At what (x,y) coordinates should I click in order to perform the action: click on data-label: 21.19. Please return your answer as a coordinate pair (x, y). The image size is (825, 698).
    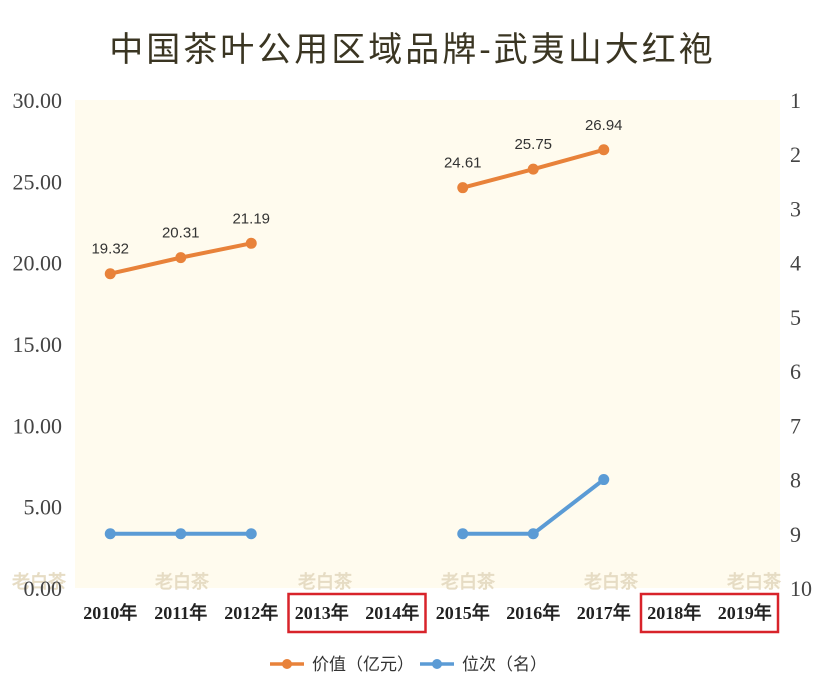
    Looking at the image, I should click on (251, 218).